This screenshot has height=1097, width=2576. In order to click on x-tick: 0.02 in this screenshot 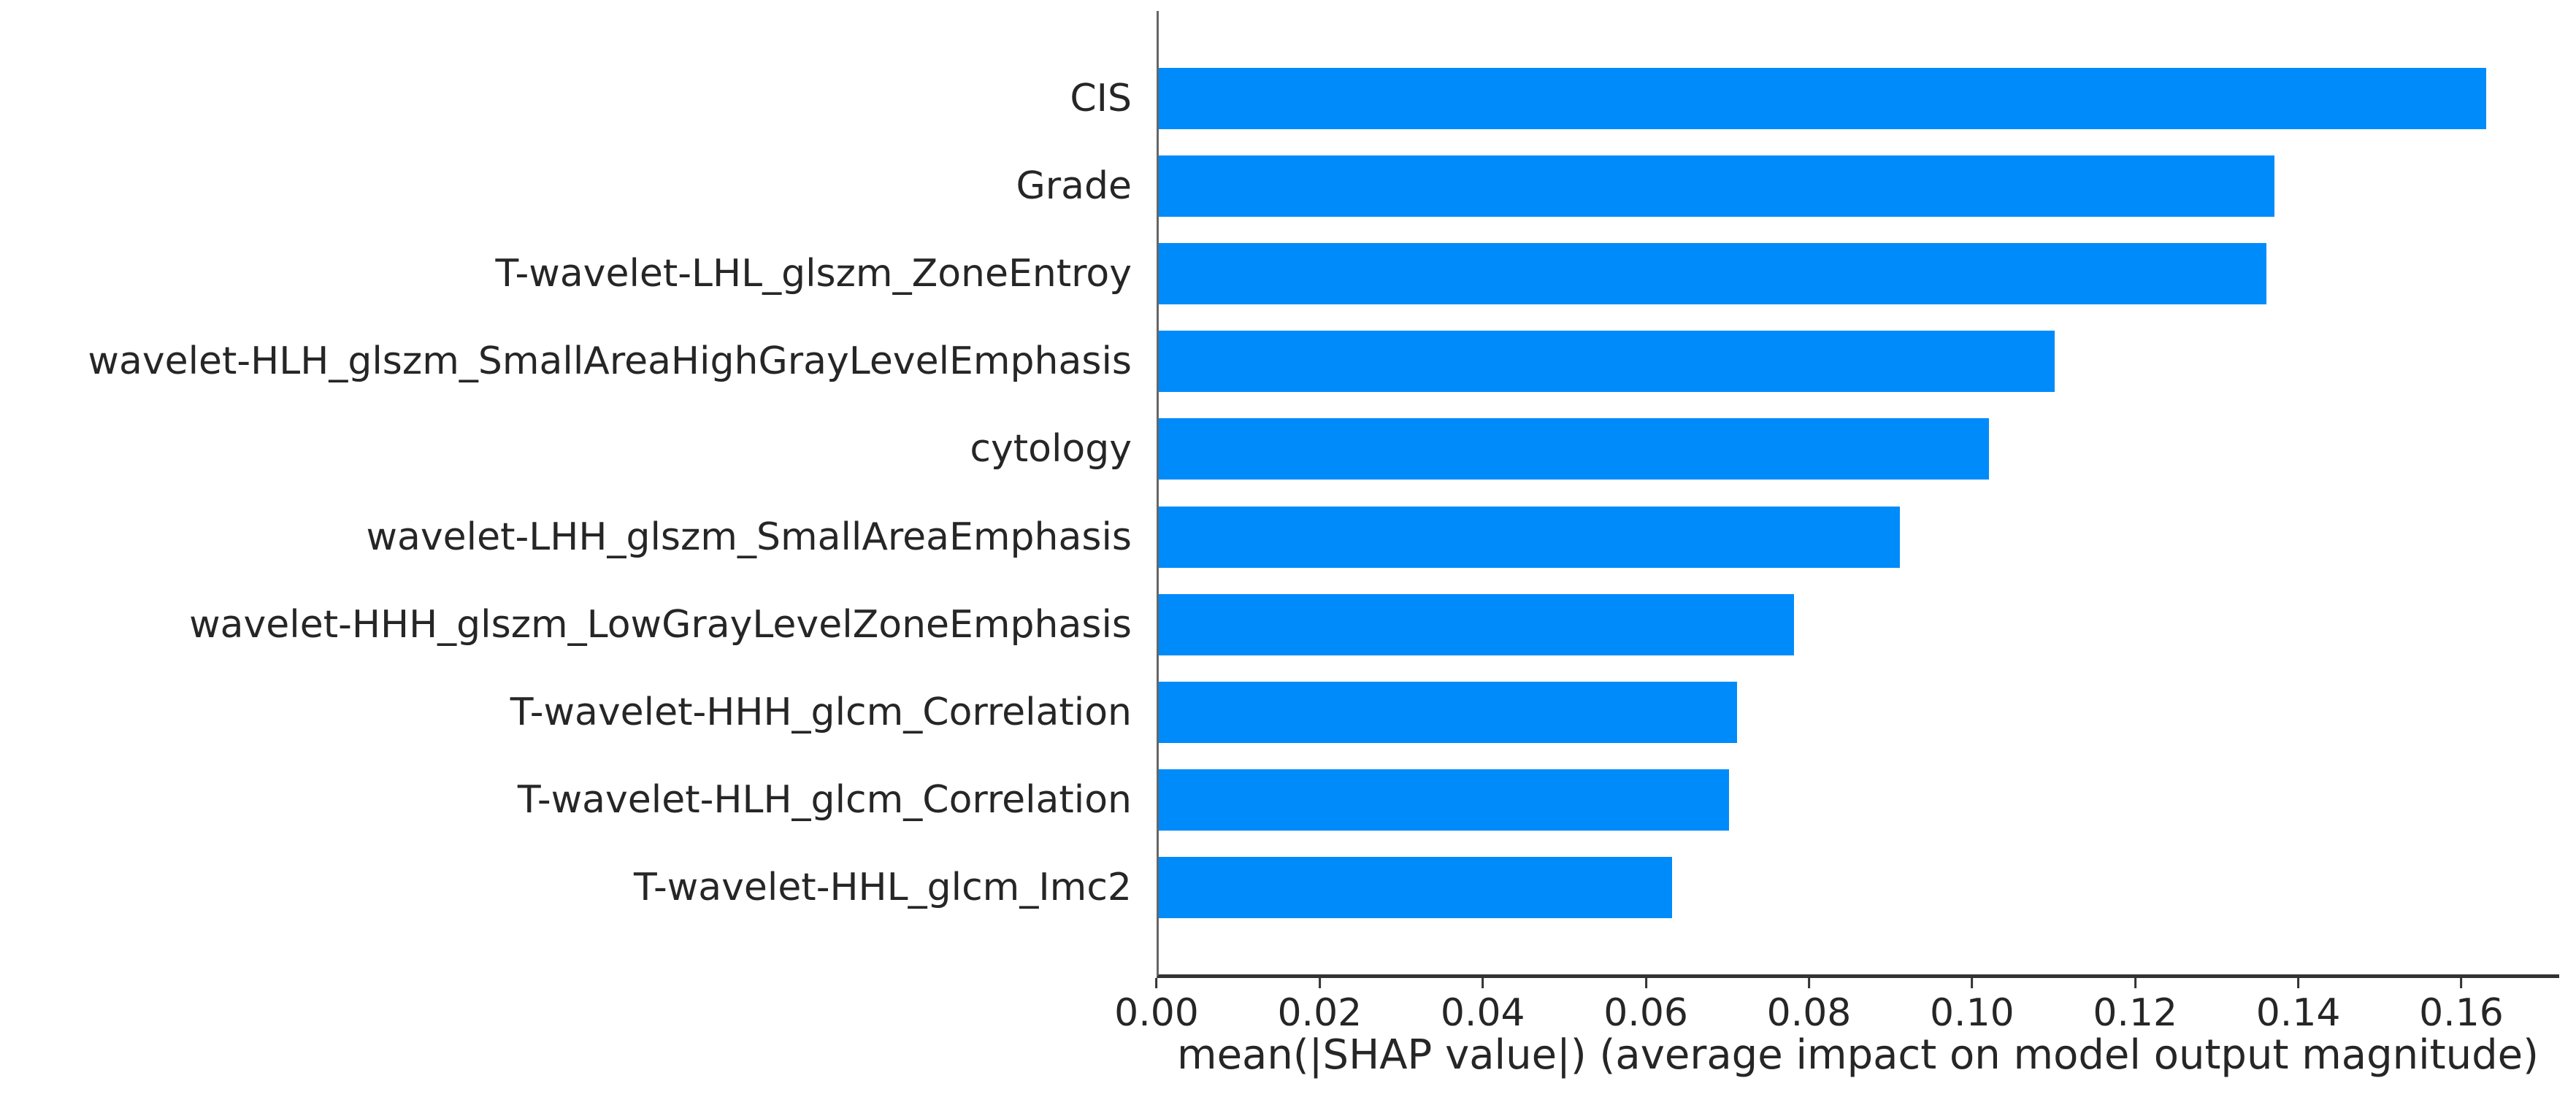, I will do `click(1319, 1005)`.